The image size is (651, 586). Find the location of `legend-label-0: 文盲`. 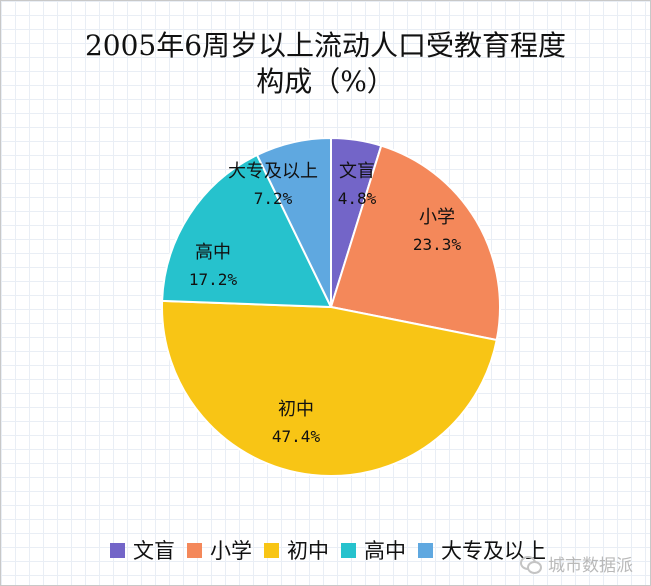

legend-label-0: 文盲 is located at coordinates (154, 551).